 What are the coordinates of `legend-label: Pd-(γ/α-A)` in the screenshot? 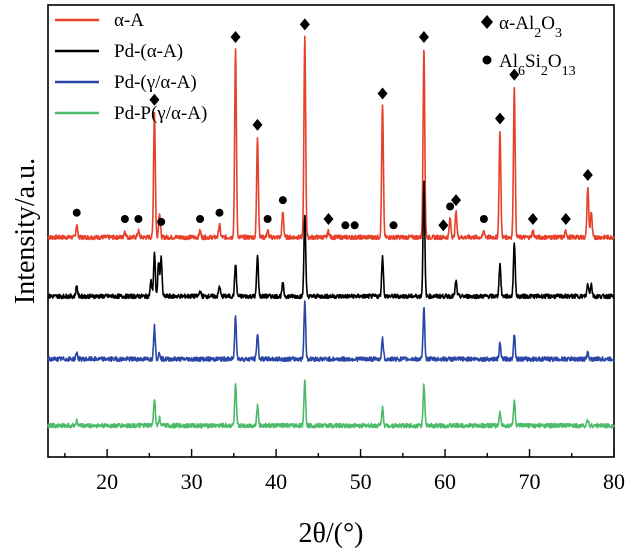 It's located at (155, 82).